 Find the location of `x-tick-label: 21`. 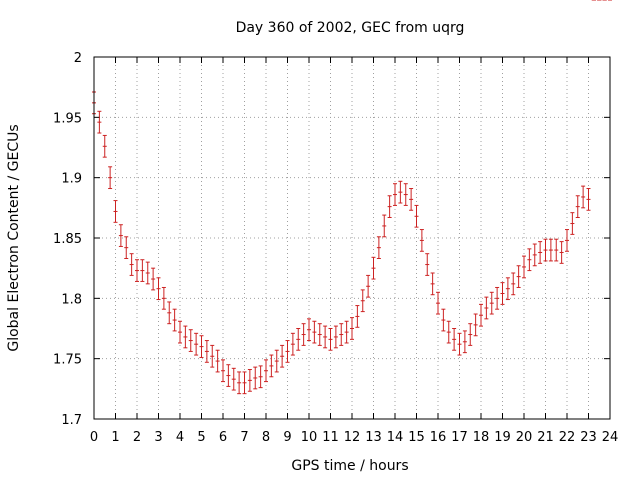

x-tick-label: 21 is located at coordinates (545, 437).